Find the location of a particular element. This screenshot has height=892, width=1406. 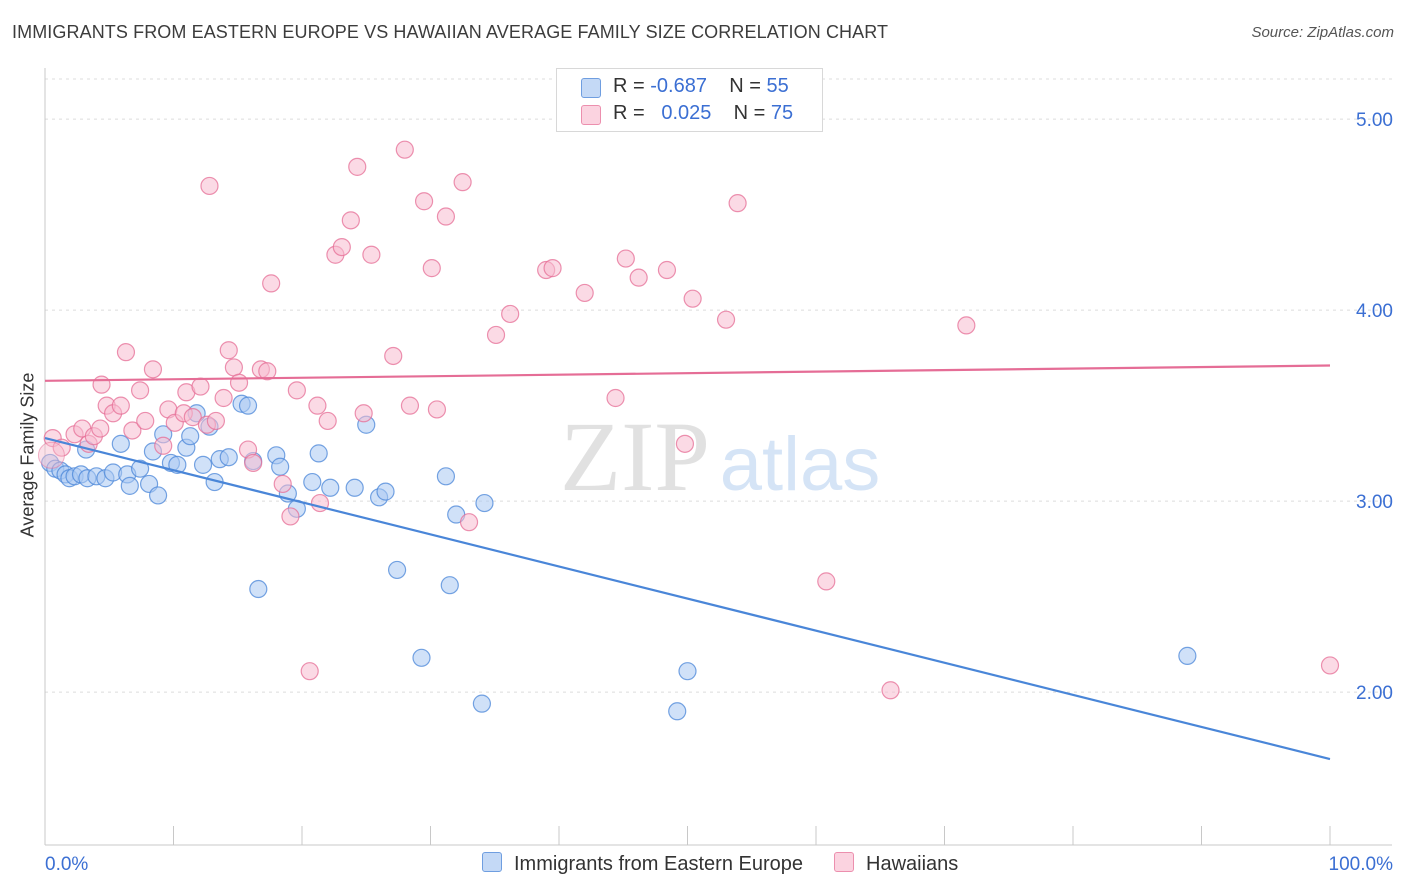

watermark-atlas: atlas is located at coordinates (800, 464).